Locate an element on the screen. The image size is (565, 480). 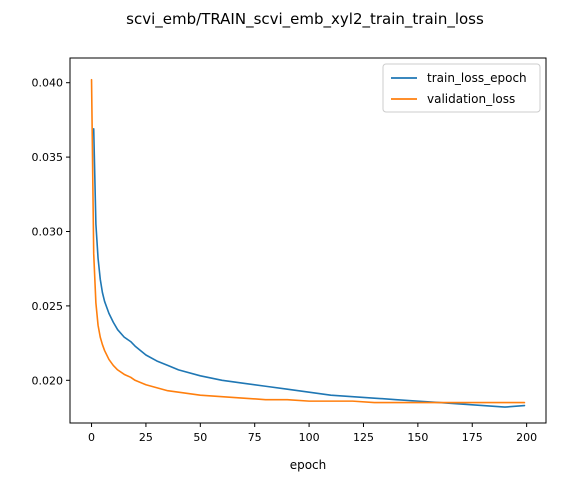
x-tick-label: 75 is located at coordinates (255, 437).